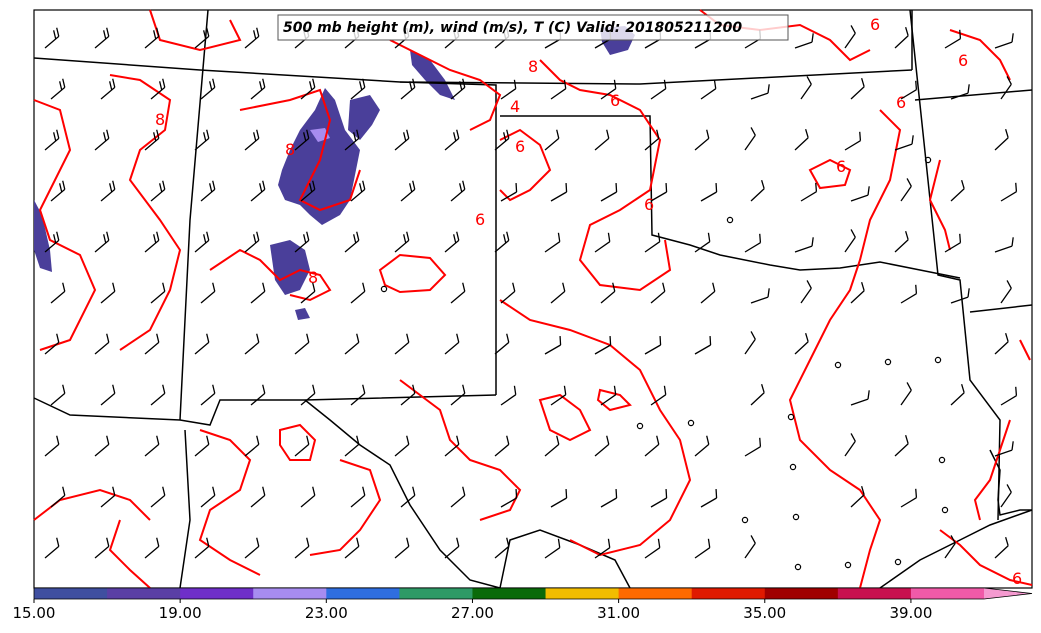 This screenshot has height=633, width=1041. Describe the element at coordinates (34, 613) in the screenshot. I see `colorbar-tick-label: 15.00` at that location.